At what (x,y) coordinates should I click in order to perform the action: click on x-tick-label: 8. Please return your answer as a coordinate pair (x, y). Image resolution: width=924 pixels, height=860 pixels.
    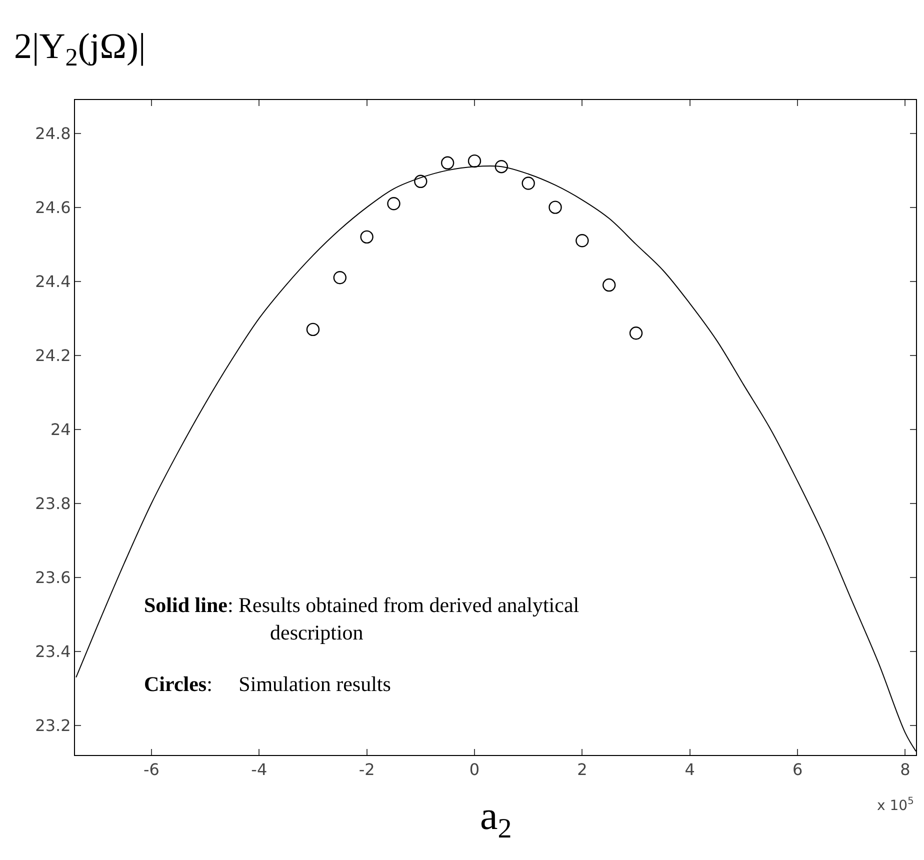
    Looking at the image, I should click on (905, 770).